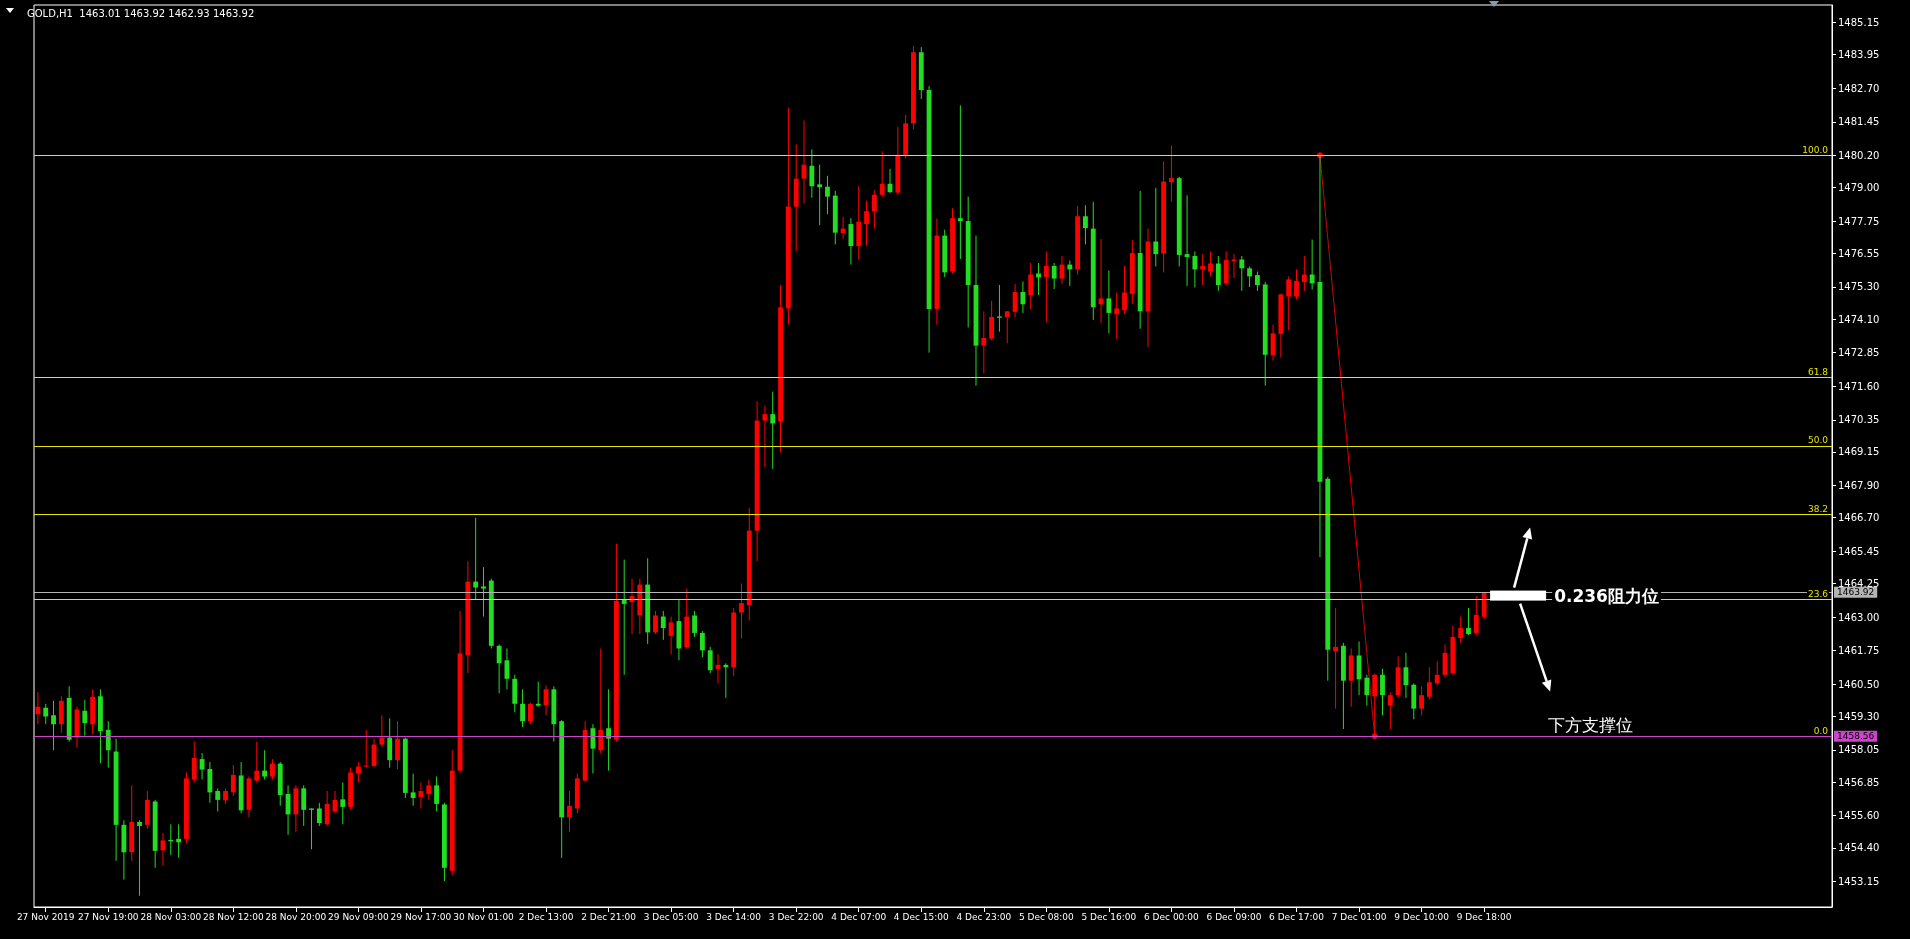 Image resolution: width=1910 pixels, height=939 pixels. I want to click on y-tick-label: 1475.30, so click(1859, 287).